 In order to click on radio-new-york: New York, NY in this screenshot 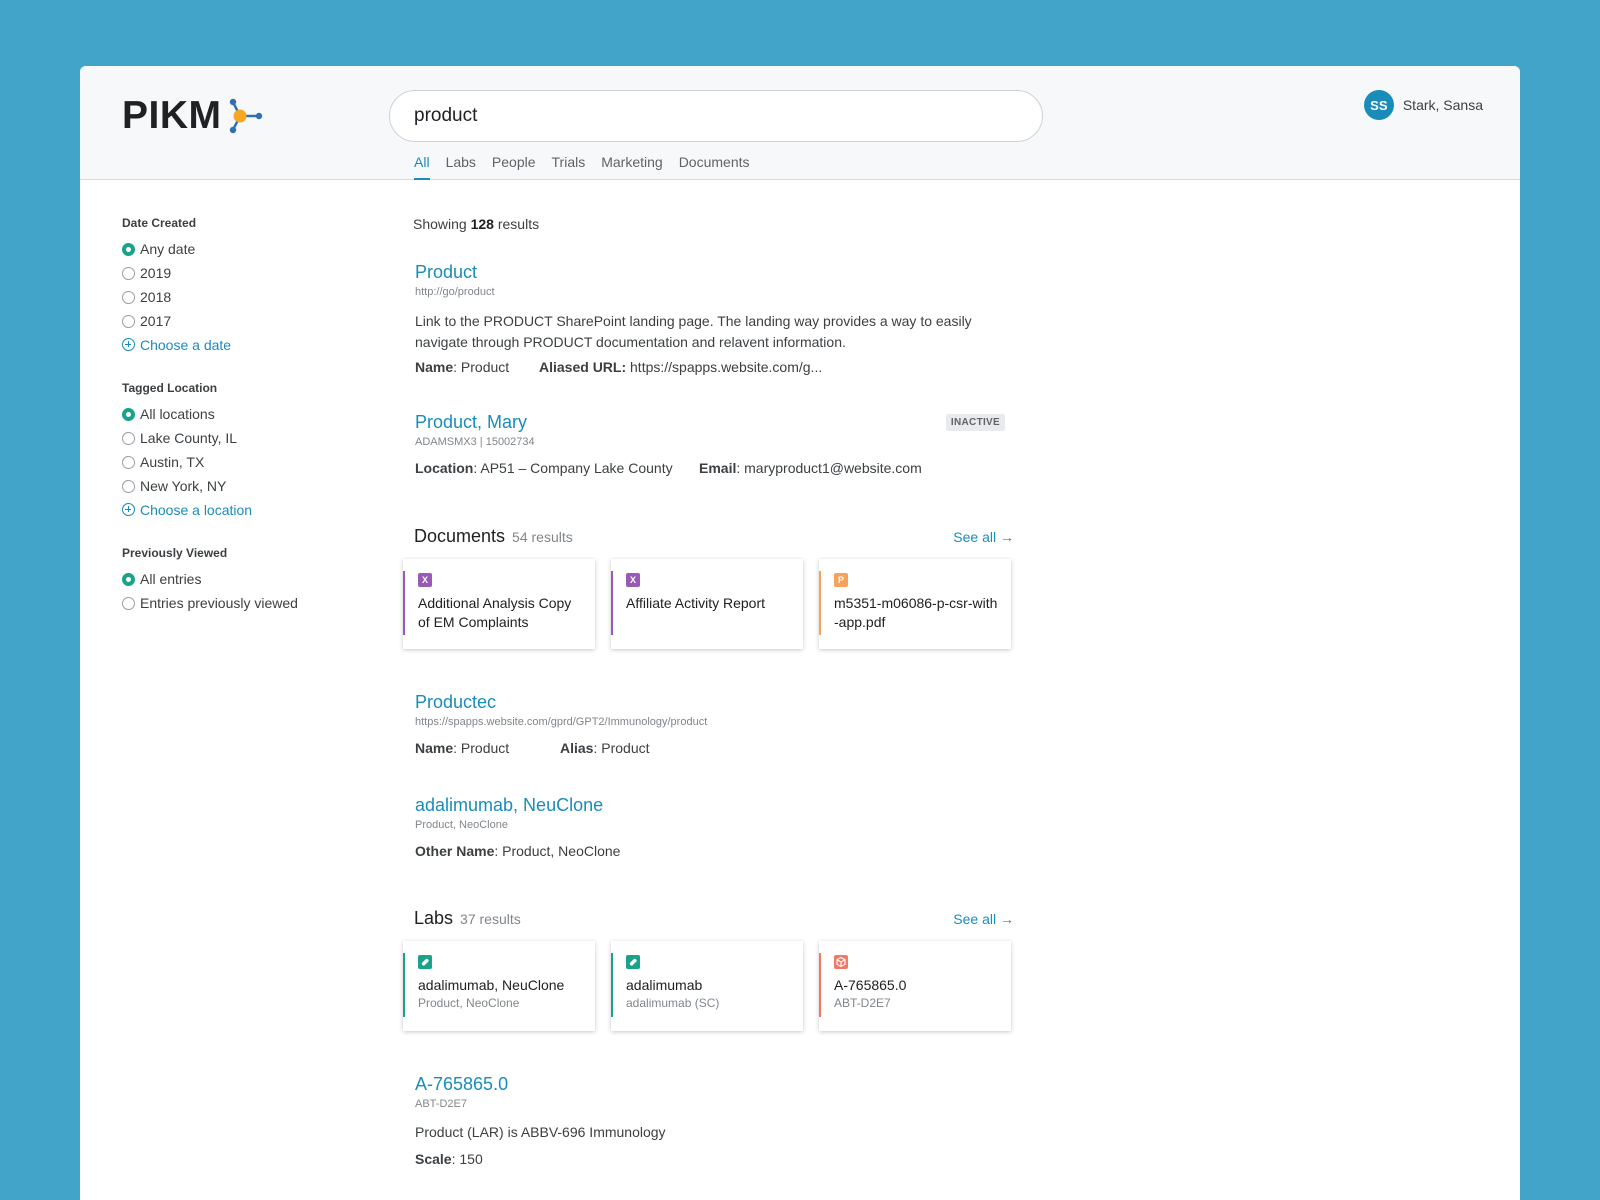, I will do `click(242, 486)`.